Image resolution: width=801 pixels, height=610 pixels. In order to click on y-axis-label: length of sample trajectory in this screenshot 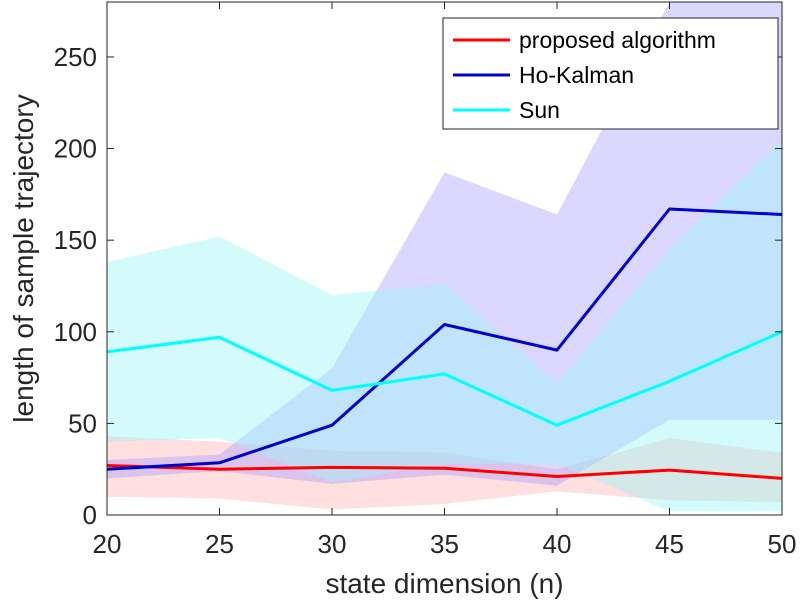, I will do `click(23, 258)`.